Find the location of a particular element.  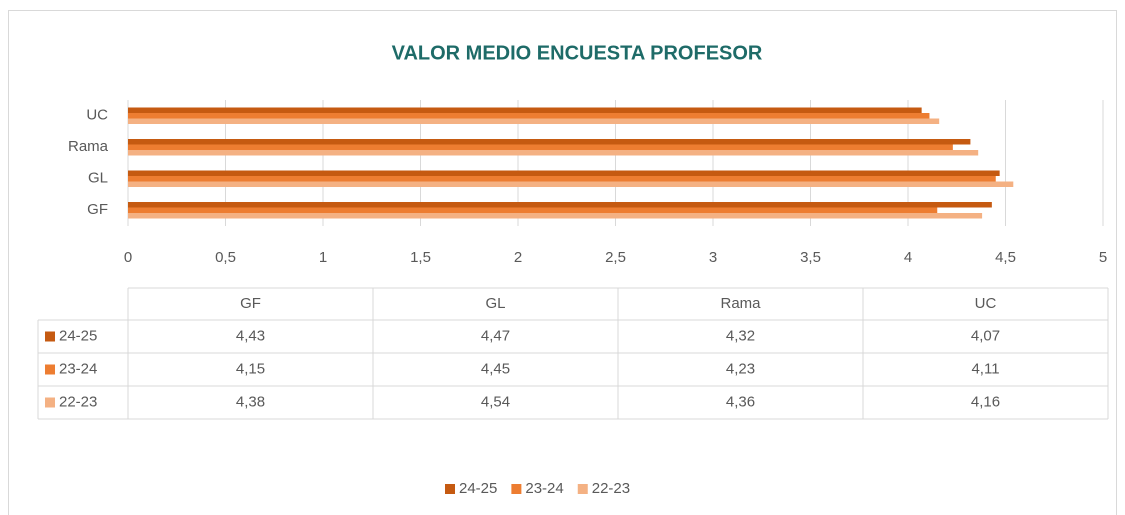

chart-title: VALOR MEDIO ENCUESTA PROFESOR is located at coordinates (577, 53).